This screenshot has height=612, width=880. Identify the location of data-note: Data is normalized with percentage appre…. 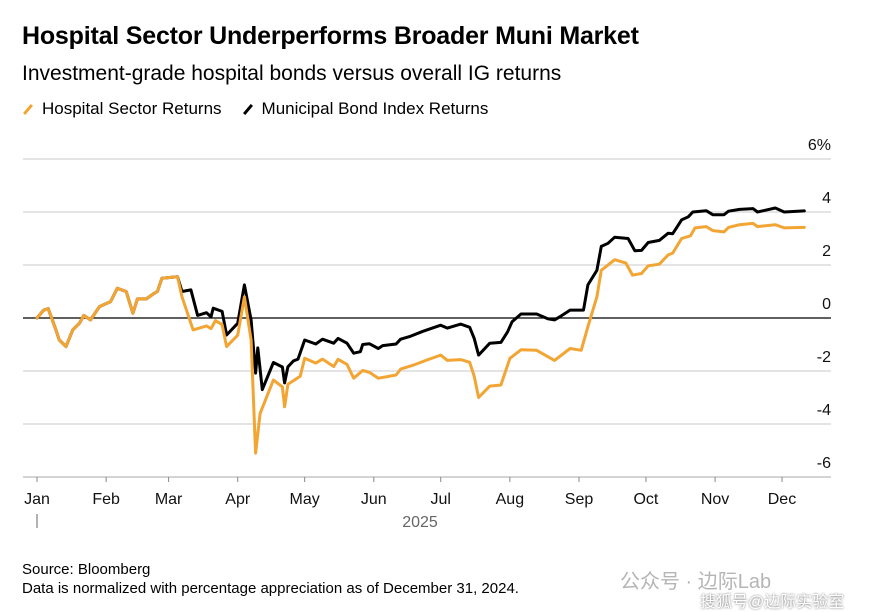
(270, 588).